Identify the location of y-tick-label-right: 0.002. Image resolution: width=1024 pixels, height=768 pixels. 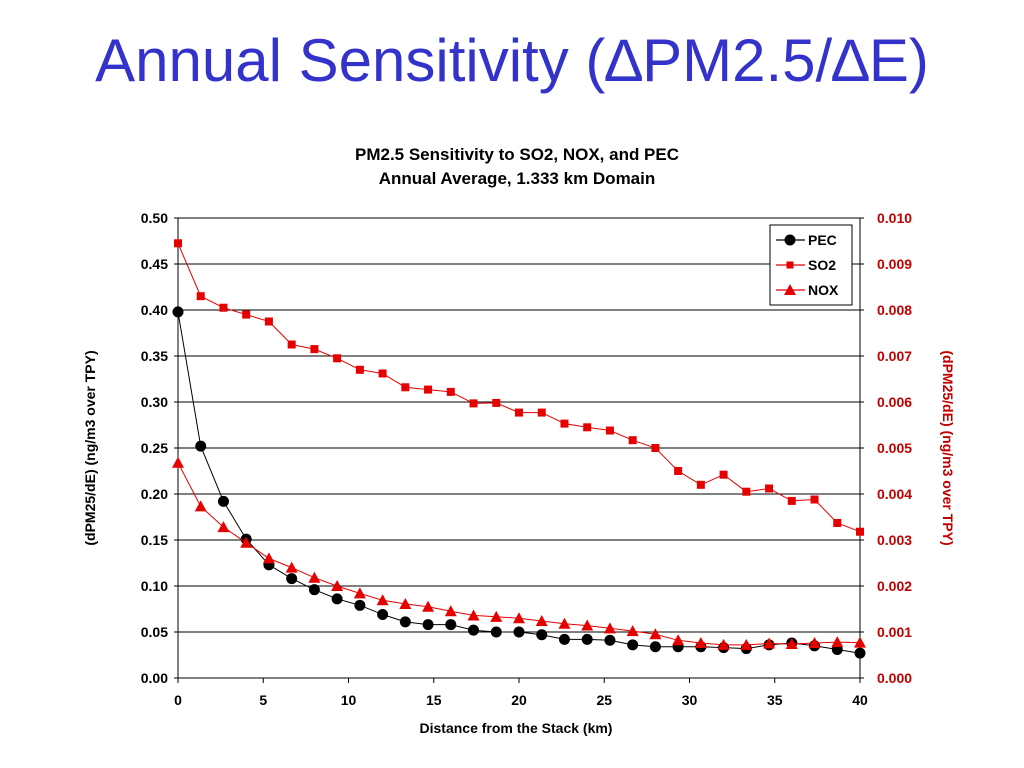
(894, 586).